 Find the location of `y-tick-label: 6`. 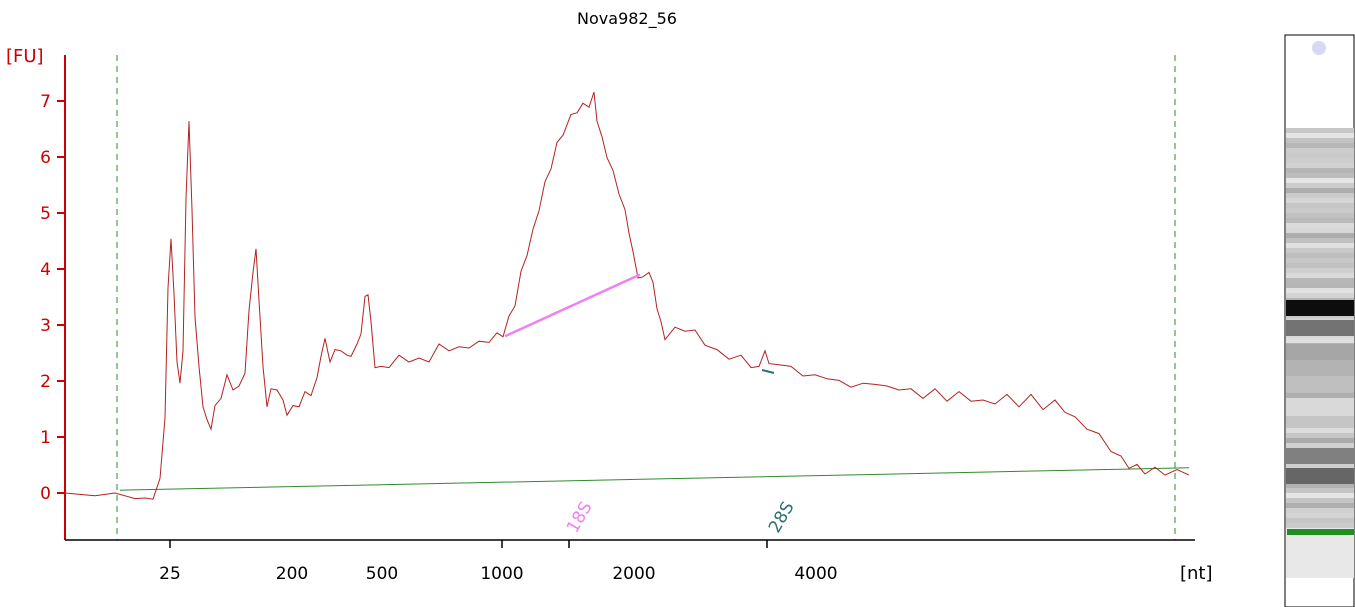

y-tick-label: 6 is located at coordinates (45, 158).